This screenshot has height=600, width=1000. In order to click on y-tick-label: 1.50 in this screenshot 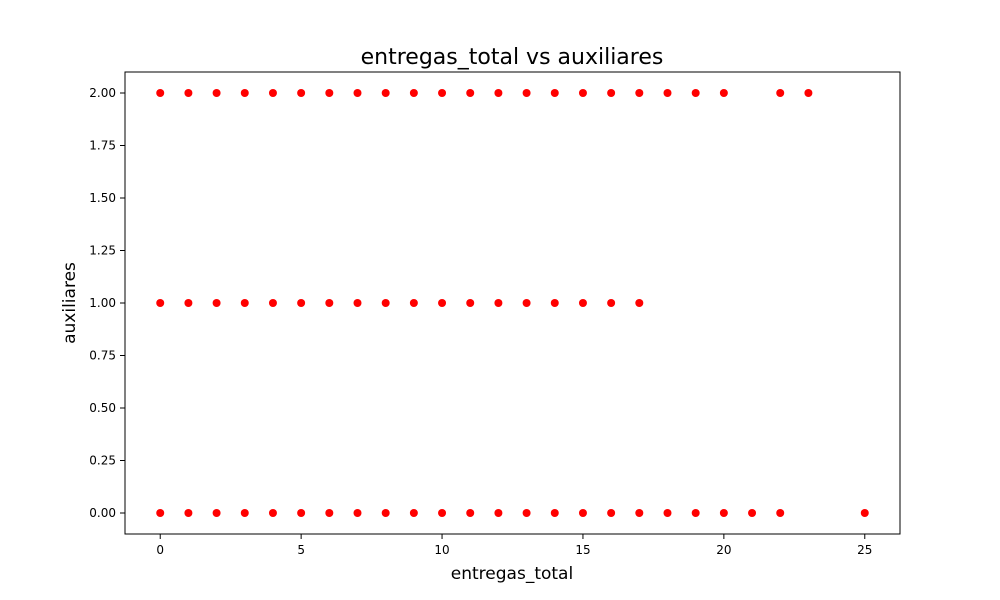, I will do `click(102, 198)`.